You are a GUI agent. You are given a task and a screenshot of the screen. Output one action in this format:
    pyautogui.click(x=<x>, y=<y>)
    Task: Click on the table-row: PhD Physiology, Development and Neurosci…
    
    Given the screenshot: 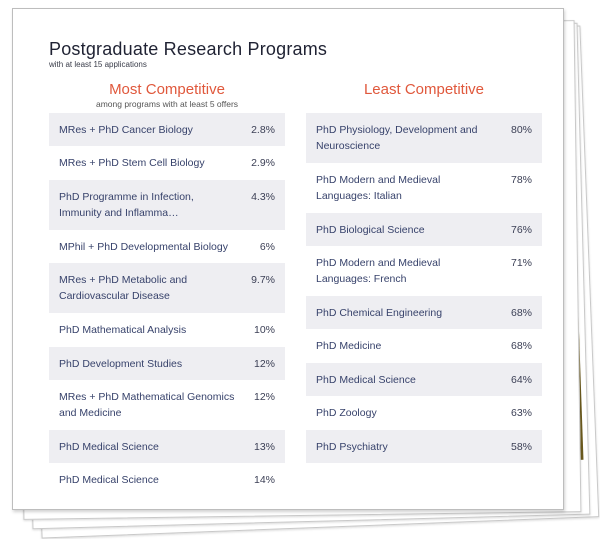 What is the action you would take?
    pyautogui.click(x=424, y=138)
    